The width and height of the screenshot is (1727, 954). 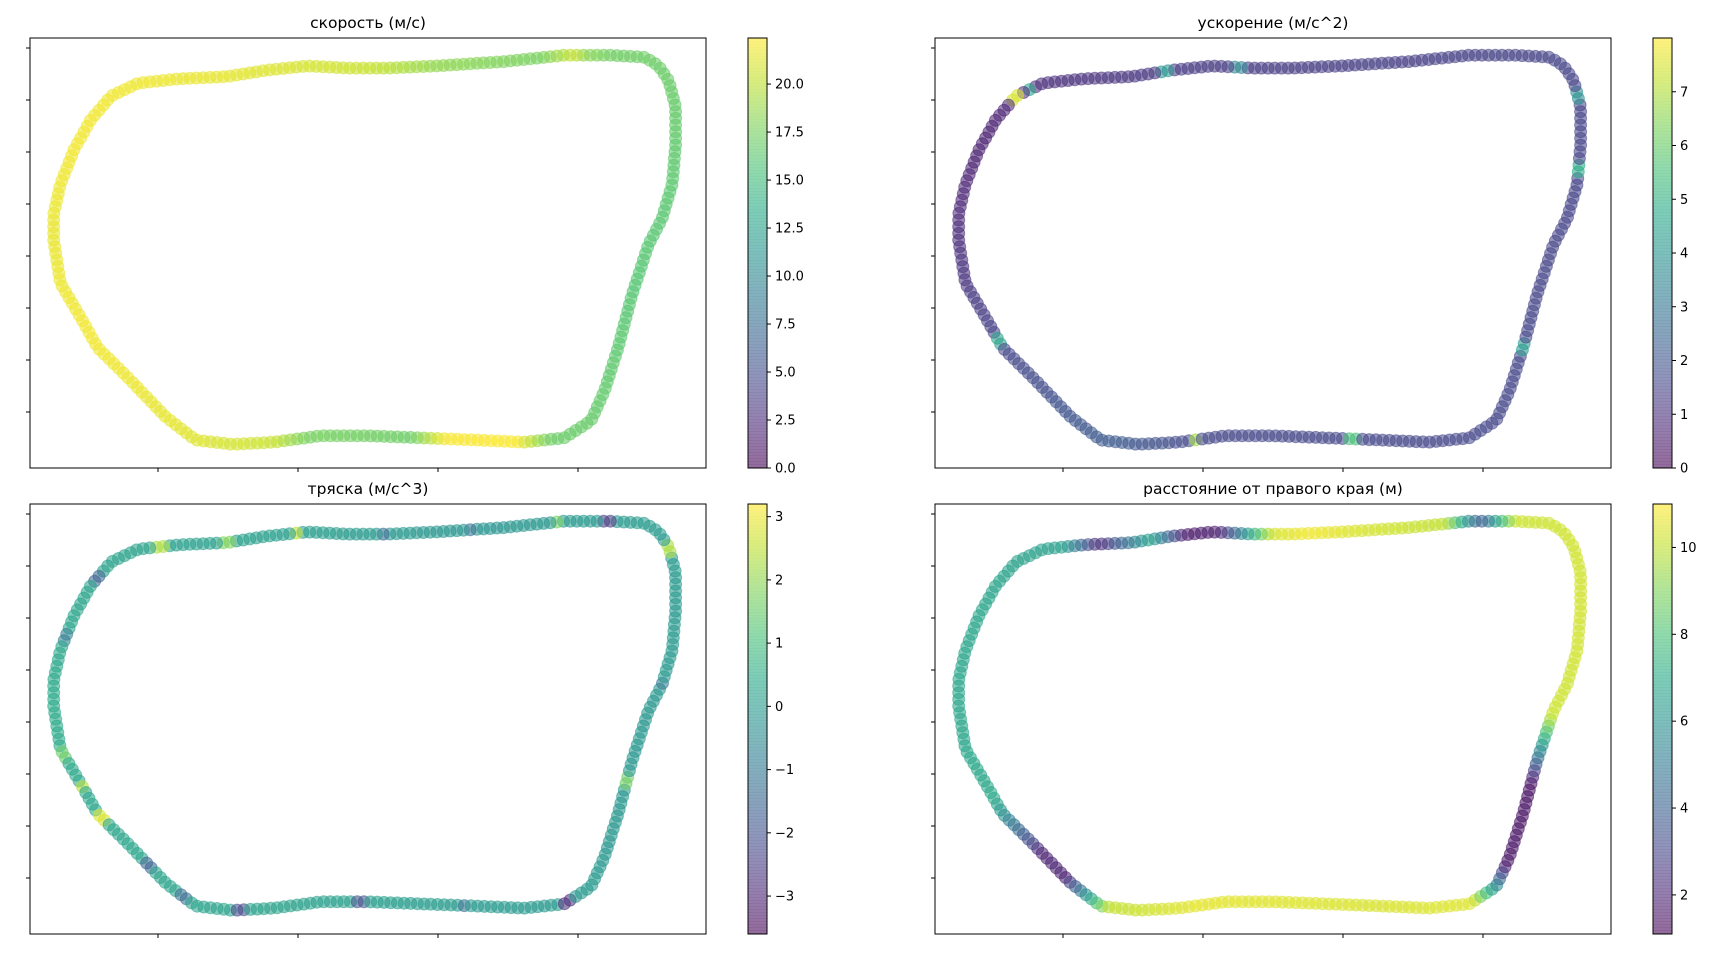 I want to click on colorbar-tick-label: 12.5, so click(x=789, y=229).